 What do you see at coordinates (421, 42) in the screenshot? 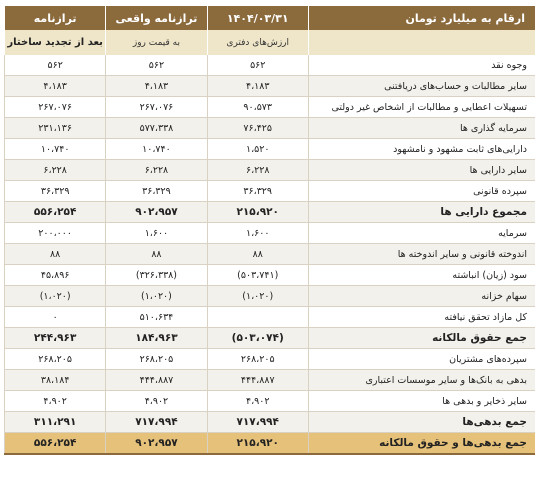
I see `subheader-empty` at bounding box center [421, 42].